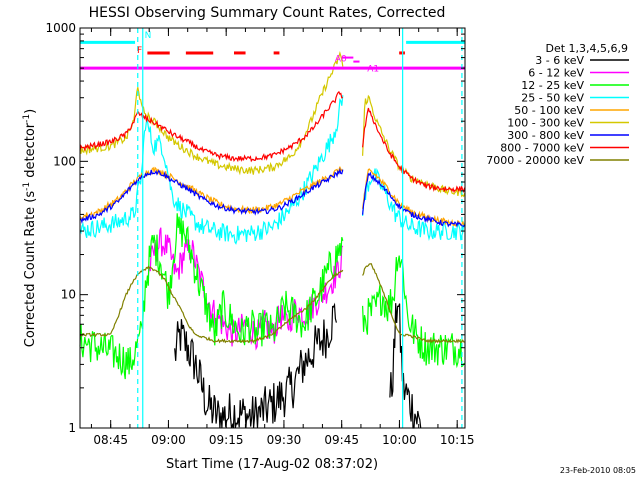  What do you see at coordinates (64, 161) in the screenshot?
I see `y-tick-label: 100` at bounding box center [64, 161].